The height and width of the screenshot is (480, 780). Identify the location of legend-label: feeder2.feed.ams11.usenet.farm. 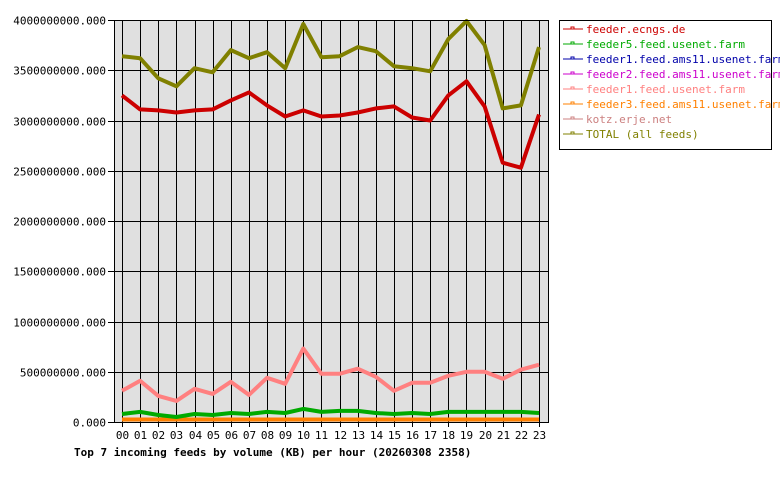
(683, 74).